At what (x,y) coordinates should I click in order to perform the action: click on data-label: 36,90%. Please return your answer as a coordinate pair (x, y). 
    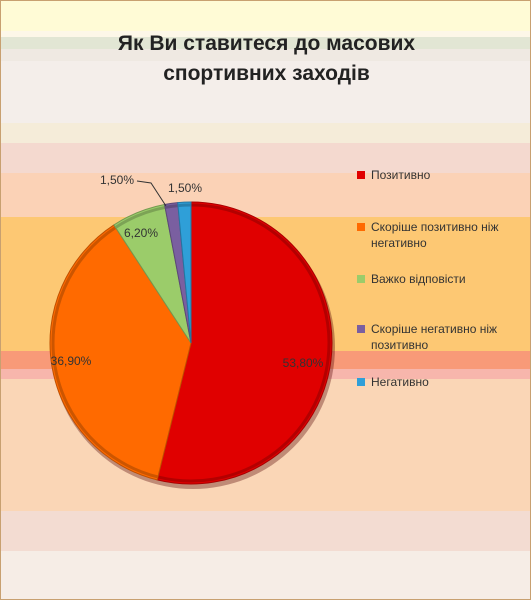
    Looking at the image, I should click on (71, 361).